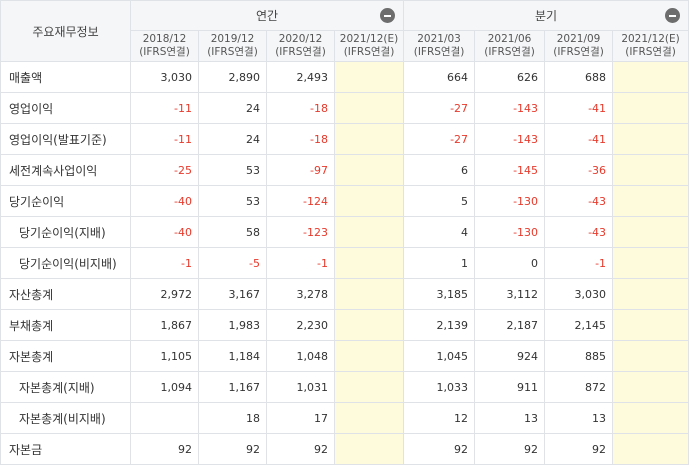  What do you see at coordinates (510, 356) in the screenshot?
I see `quarter-value-cell: 924` at bounding box center [510, 356].